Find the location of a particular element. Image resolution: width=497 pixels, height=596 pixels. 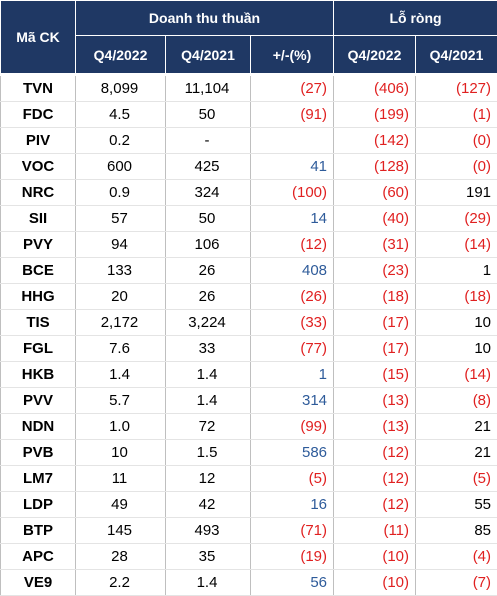

revenue-change: (71) is located at coordinates (292, 531).